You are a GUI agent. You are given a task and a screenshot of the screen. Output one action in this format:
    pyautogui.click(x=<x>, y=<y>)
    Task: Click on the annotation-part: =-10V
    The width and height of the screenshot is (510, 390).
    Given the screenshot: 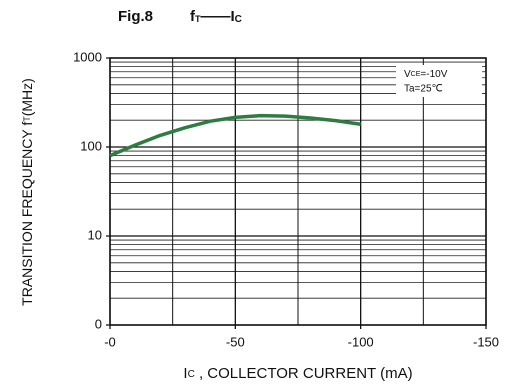 What is the action you would take?
    pyautogui.click(x=433, y=74)
    